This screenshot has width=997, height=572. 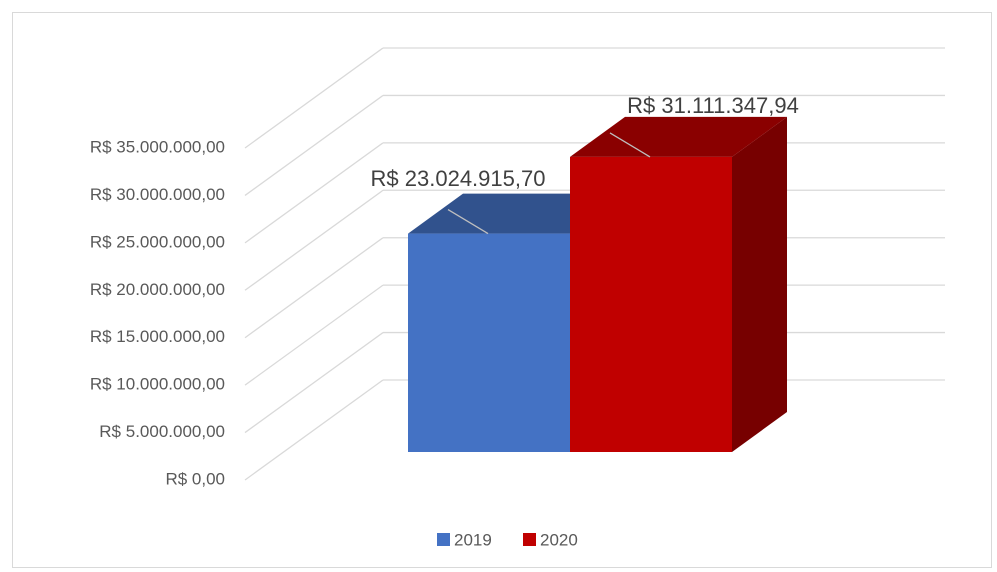 I want to click on data-label: R$ 23.024.915,70, so click(x=458, y=178).